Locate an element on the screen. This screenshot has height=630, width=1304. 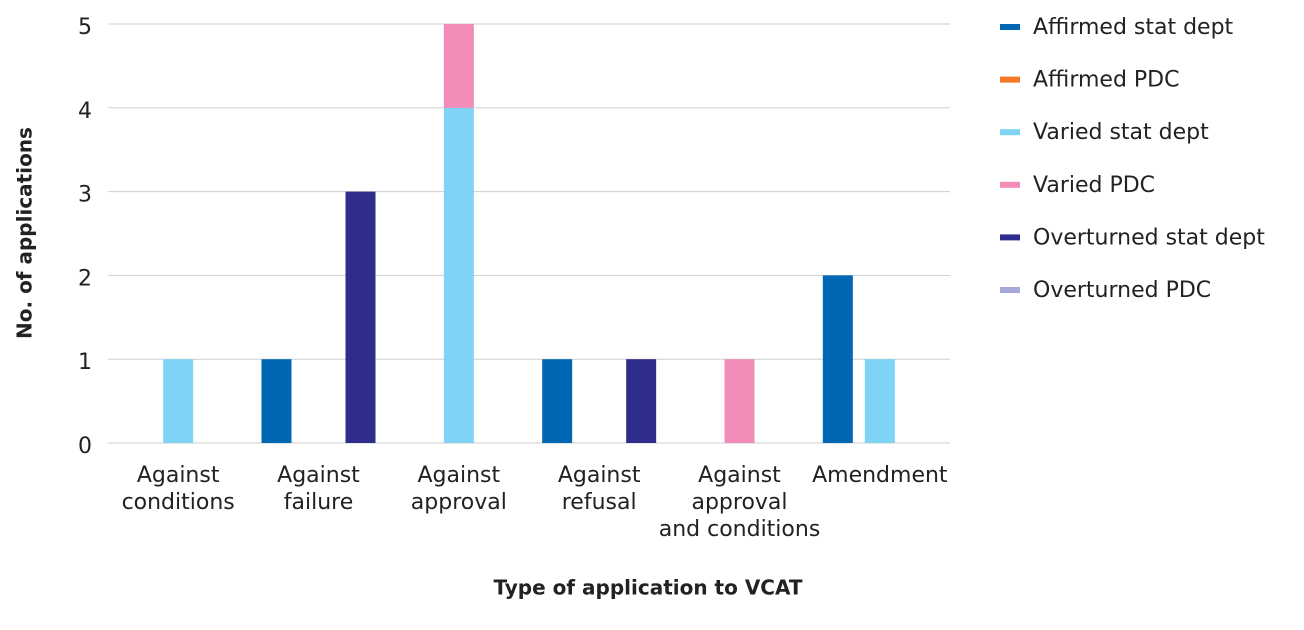
x-tick-label: Against approval and conditions is located at coordinates (739, 502).